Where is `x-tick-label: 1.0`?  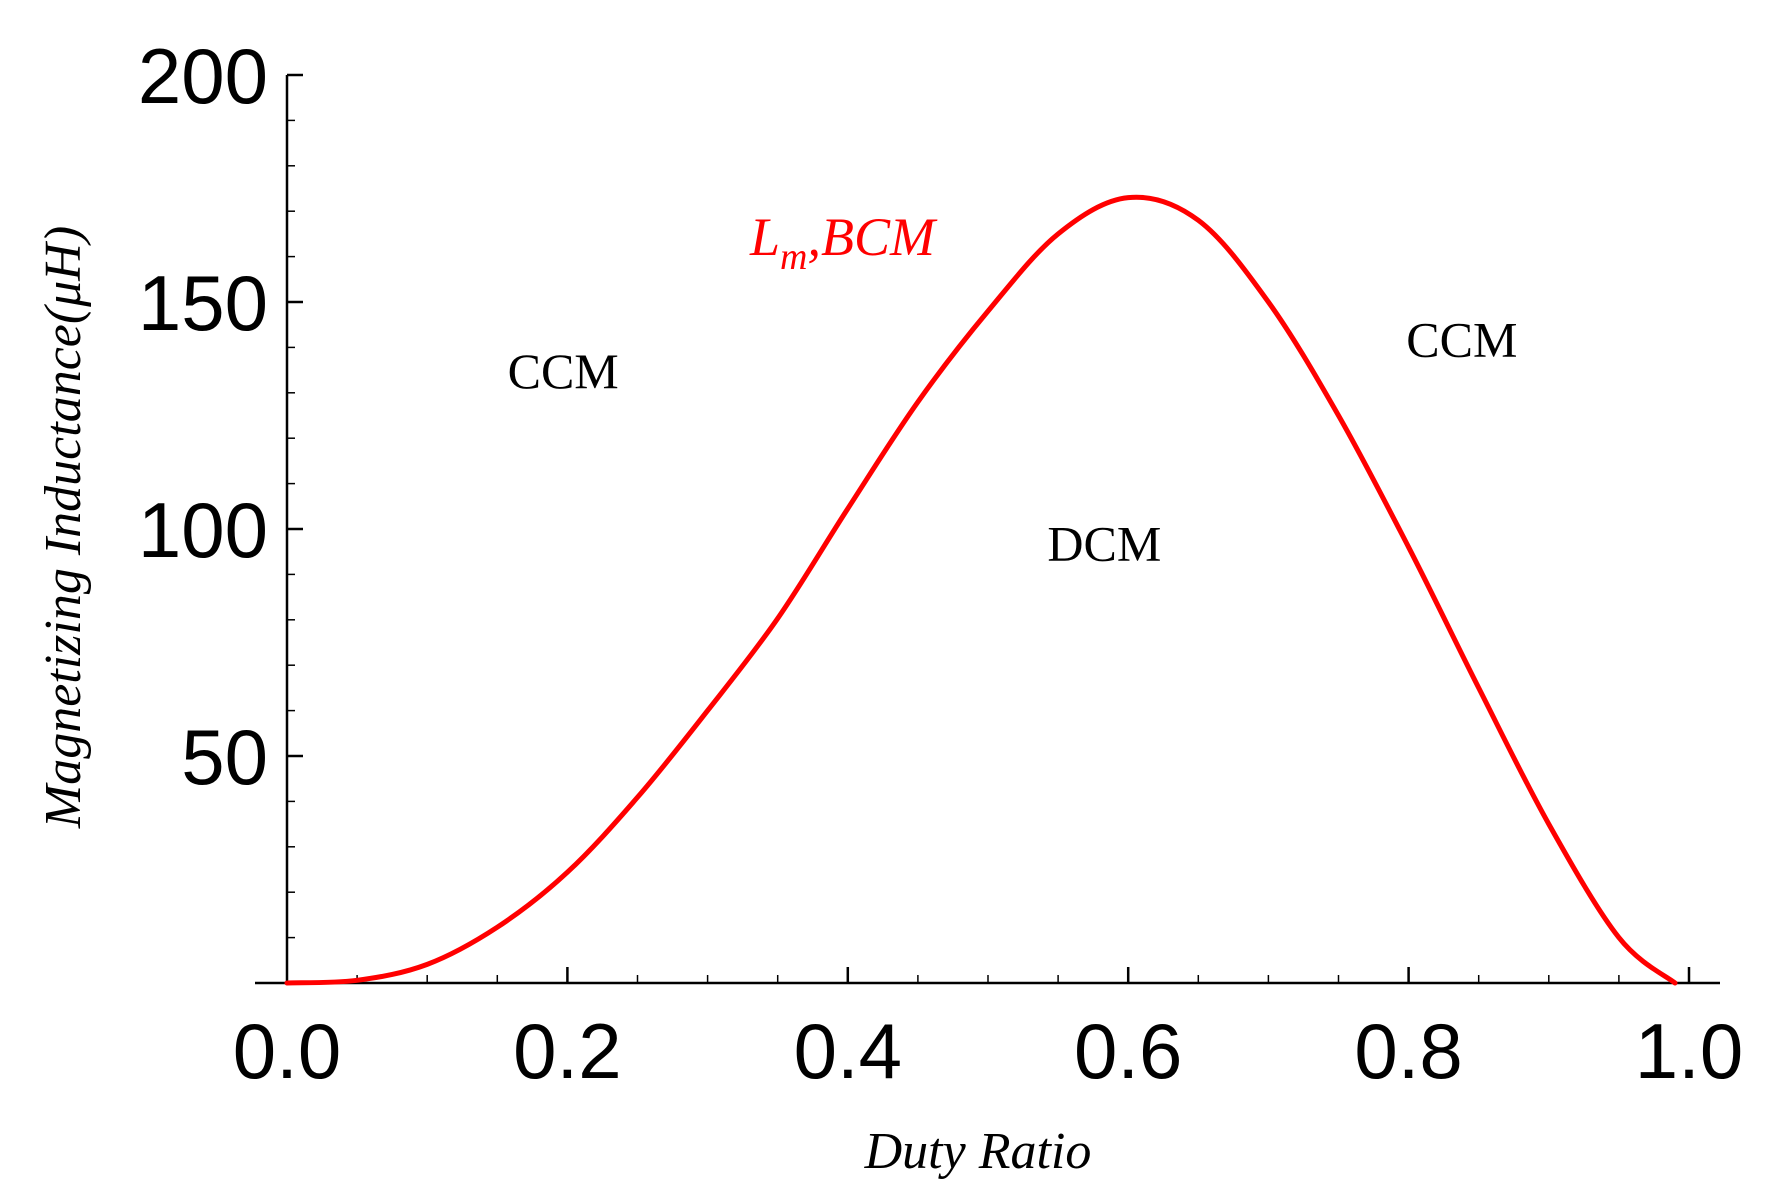
x-tick-label: 1.0 is located at coordinates (1689, 1051).